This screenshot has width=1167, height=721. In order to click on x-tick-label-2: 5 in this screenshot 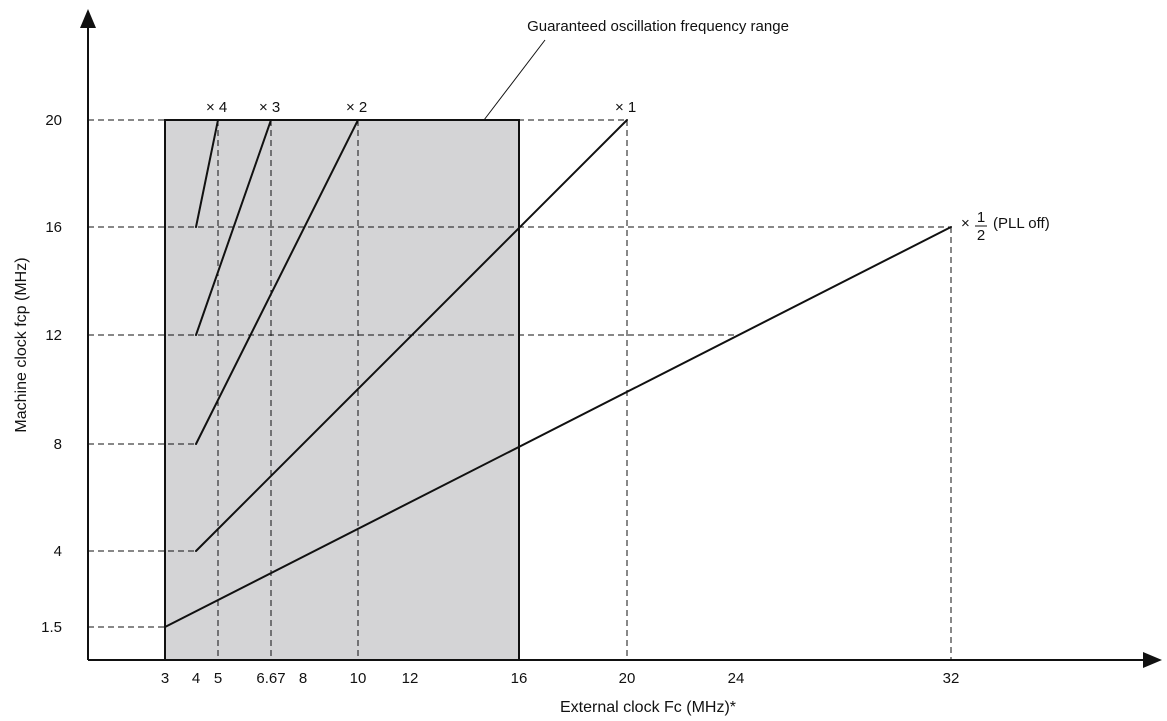, I will do `click(218, 678)`.